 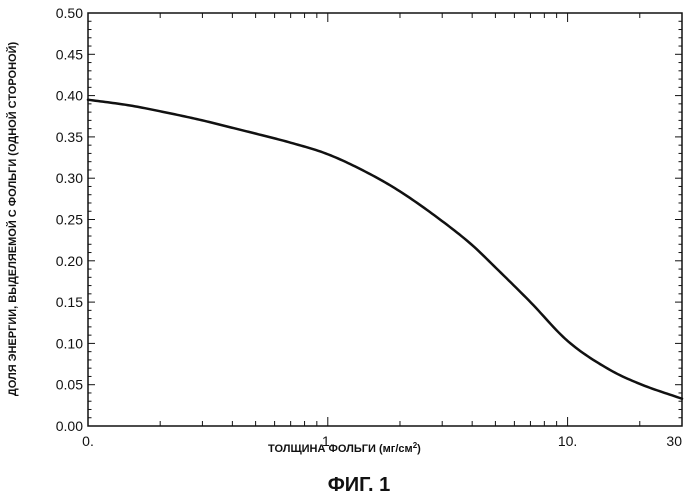 I want to click on figure-caption: ФИГ. 1, so click(x=359, y=485).